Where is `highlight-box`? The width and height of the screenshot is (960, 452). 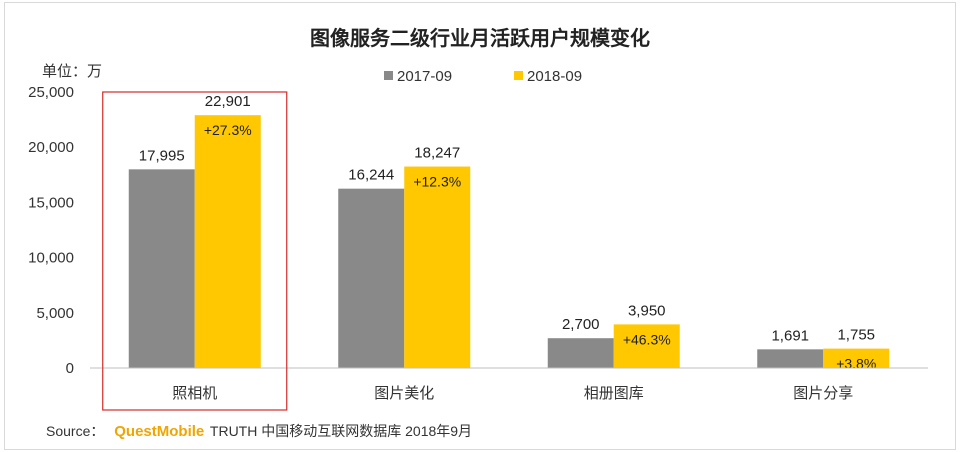
highlight-box is located at coordinates (195, 251).